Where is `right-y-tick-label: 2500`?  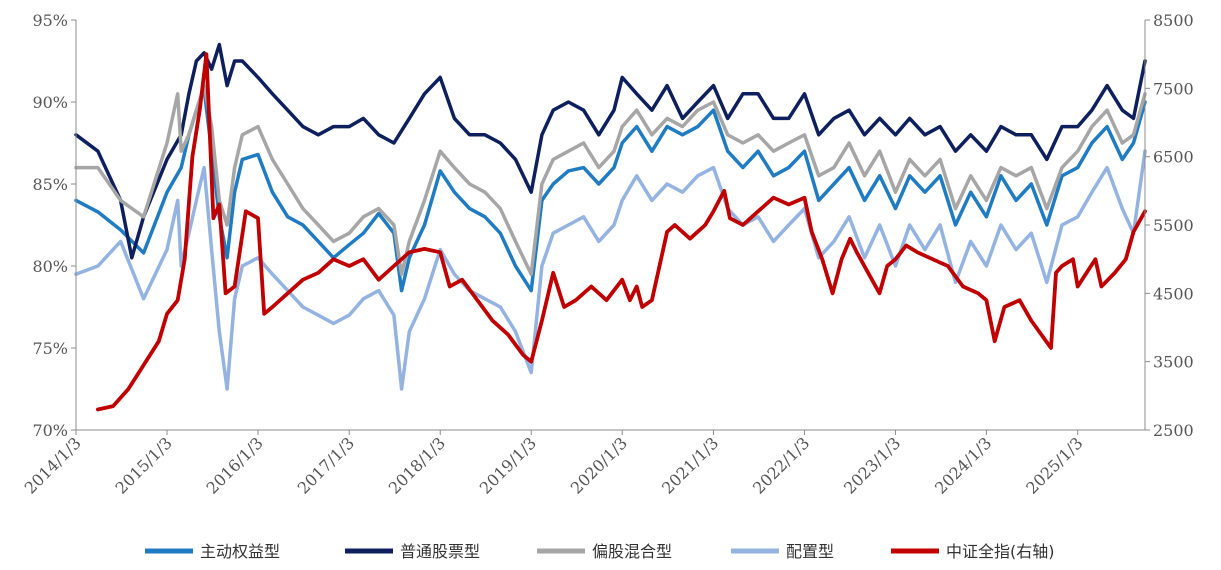 right-y-tick-label: 2500 is located at coordinates (1173, 430).